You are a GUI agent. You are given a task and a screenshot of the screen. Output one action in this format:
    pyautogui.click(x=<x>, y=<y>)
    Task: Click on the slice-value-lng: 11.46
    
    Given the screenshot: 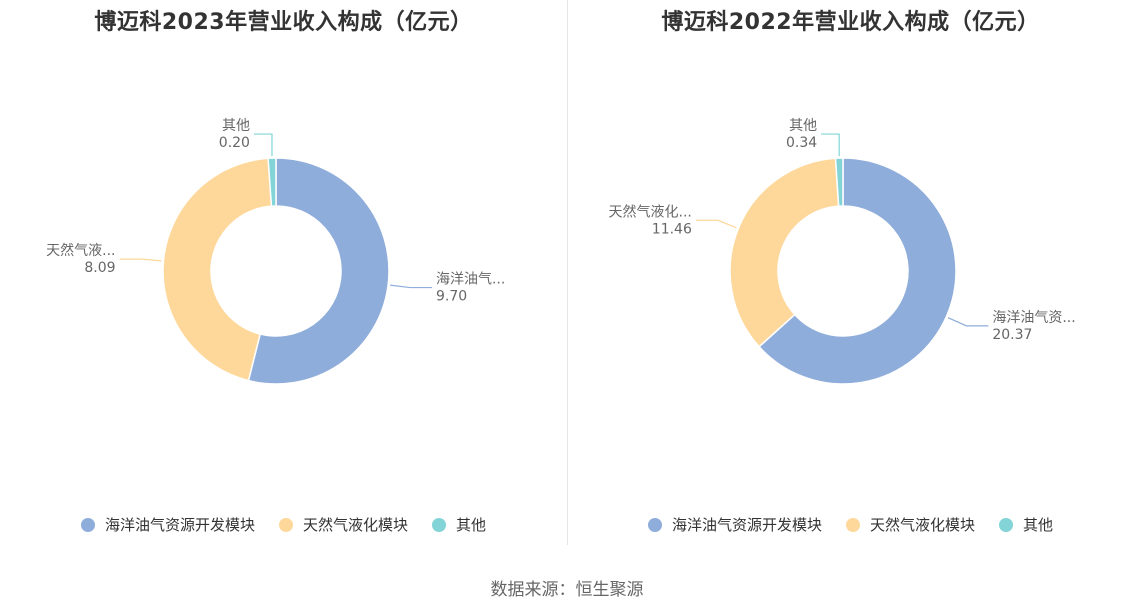 What is the action you would take?
    pyautogui.click(x=672, y=229)
    